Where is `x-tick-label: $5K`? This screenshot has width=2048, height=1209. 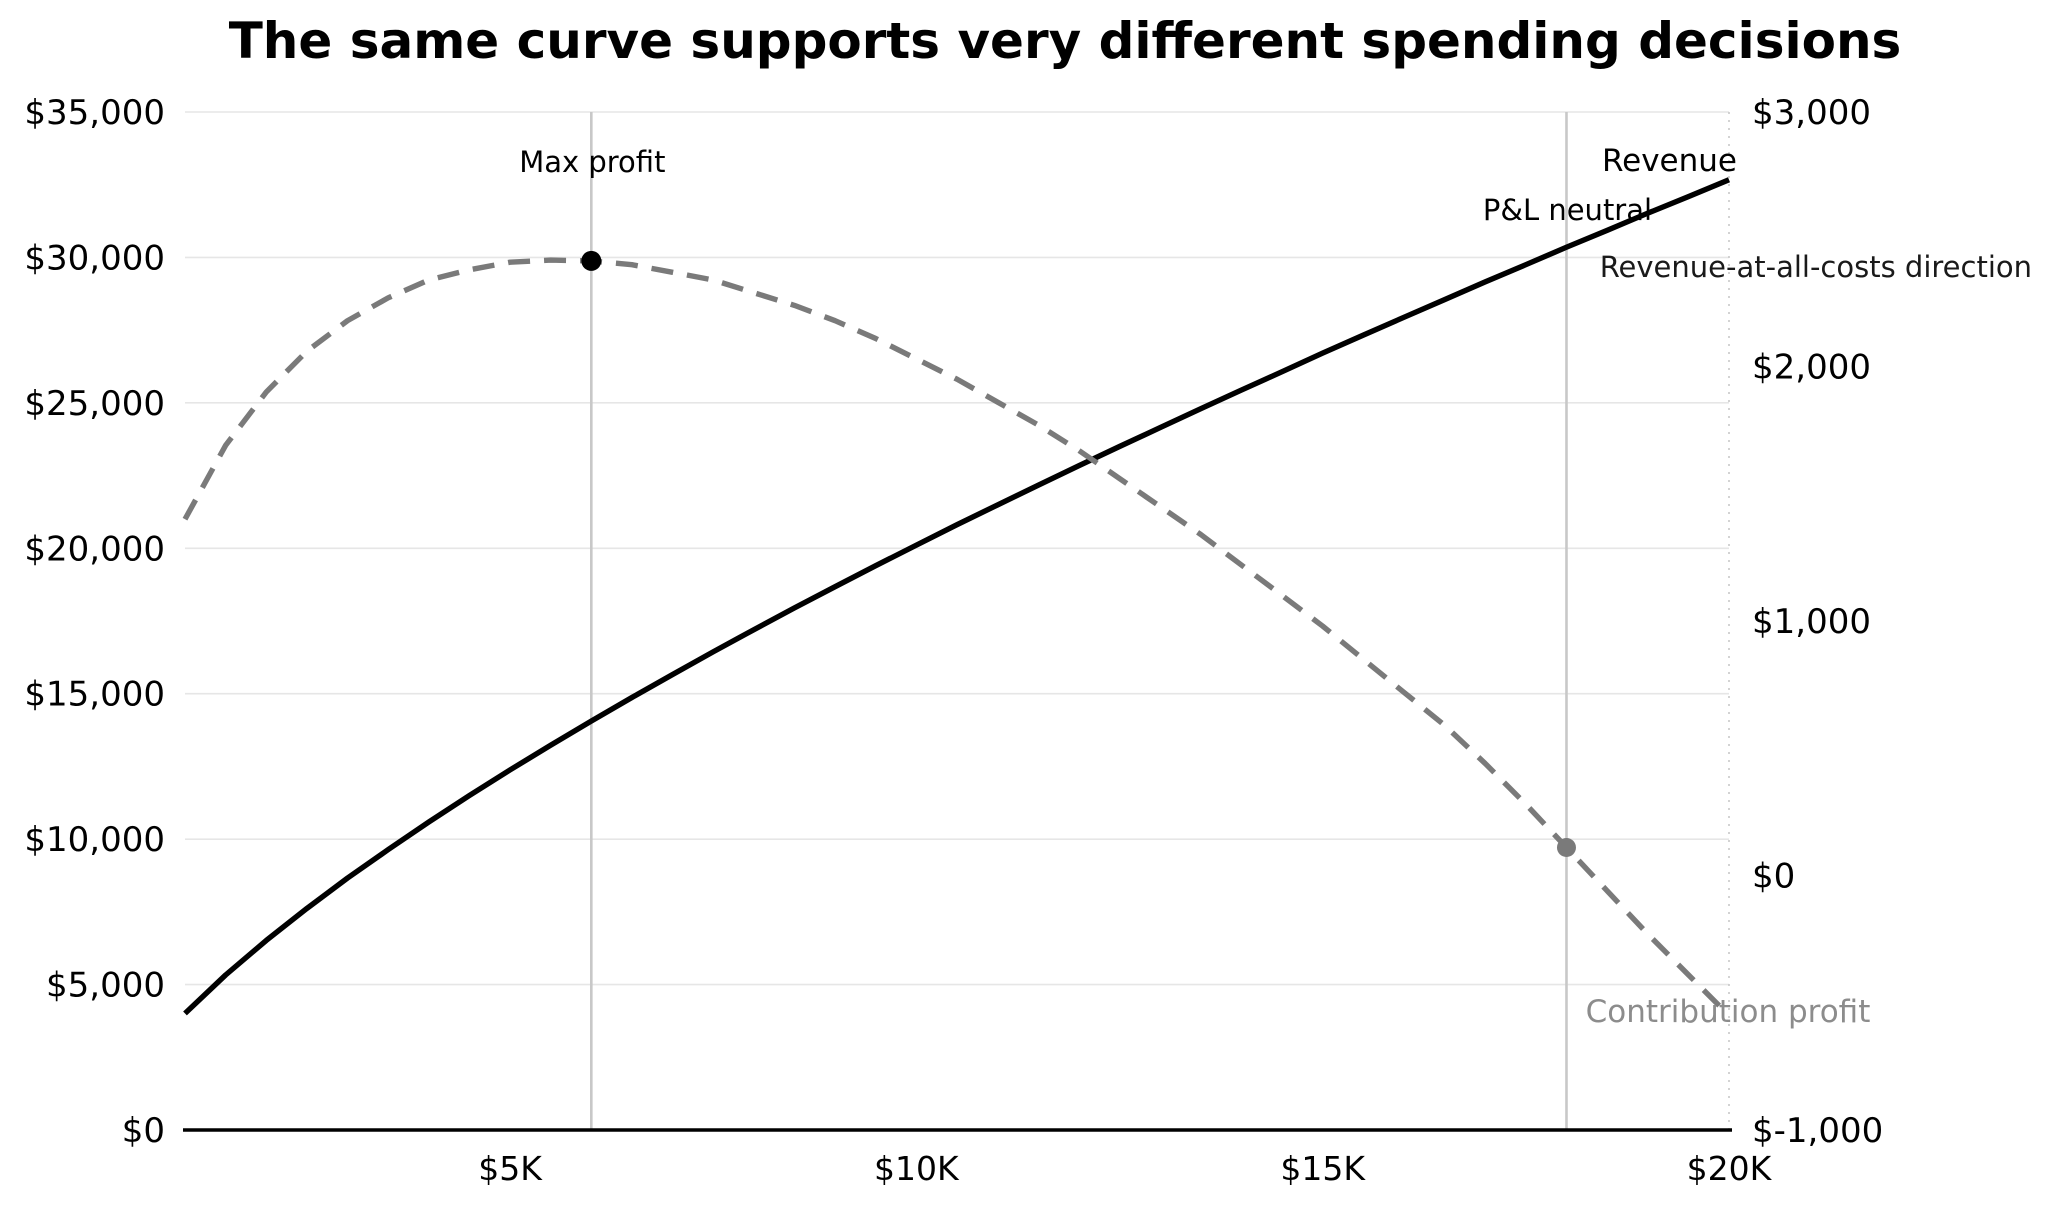 x-tick-label: $5K is located at coordinates (510, 1168).